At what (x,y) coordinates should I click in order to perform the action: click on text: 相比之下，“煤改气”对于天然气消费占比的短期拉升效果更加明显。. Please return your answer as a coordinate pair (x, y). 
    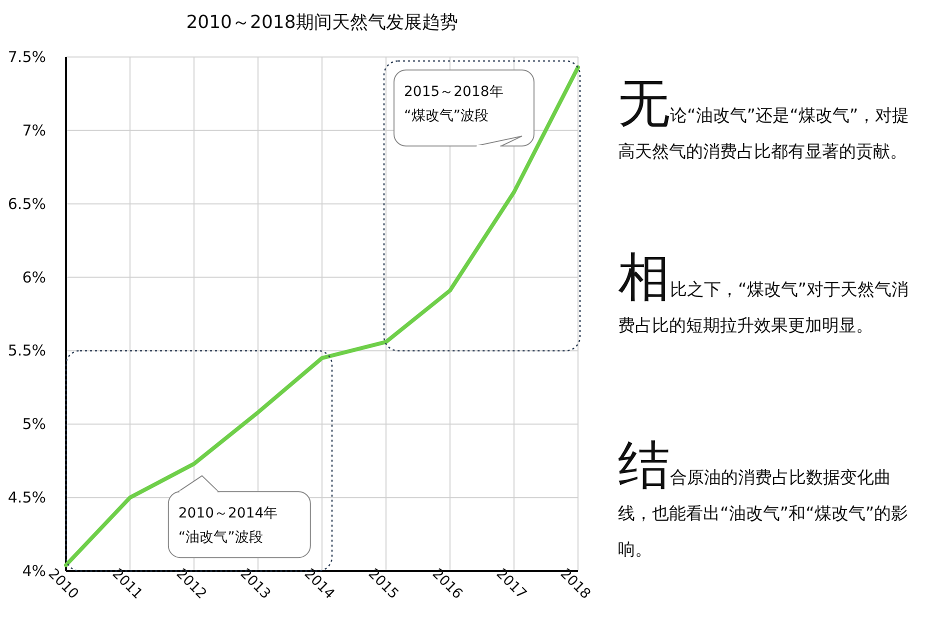
    Looking at the image, I should click on (764, 293).